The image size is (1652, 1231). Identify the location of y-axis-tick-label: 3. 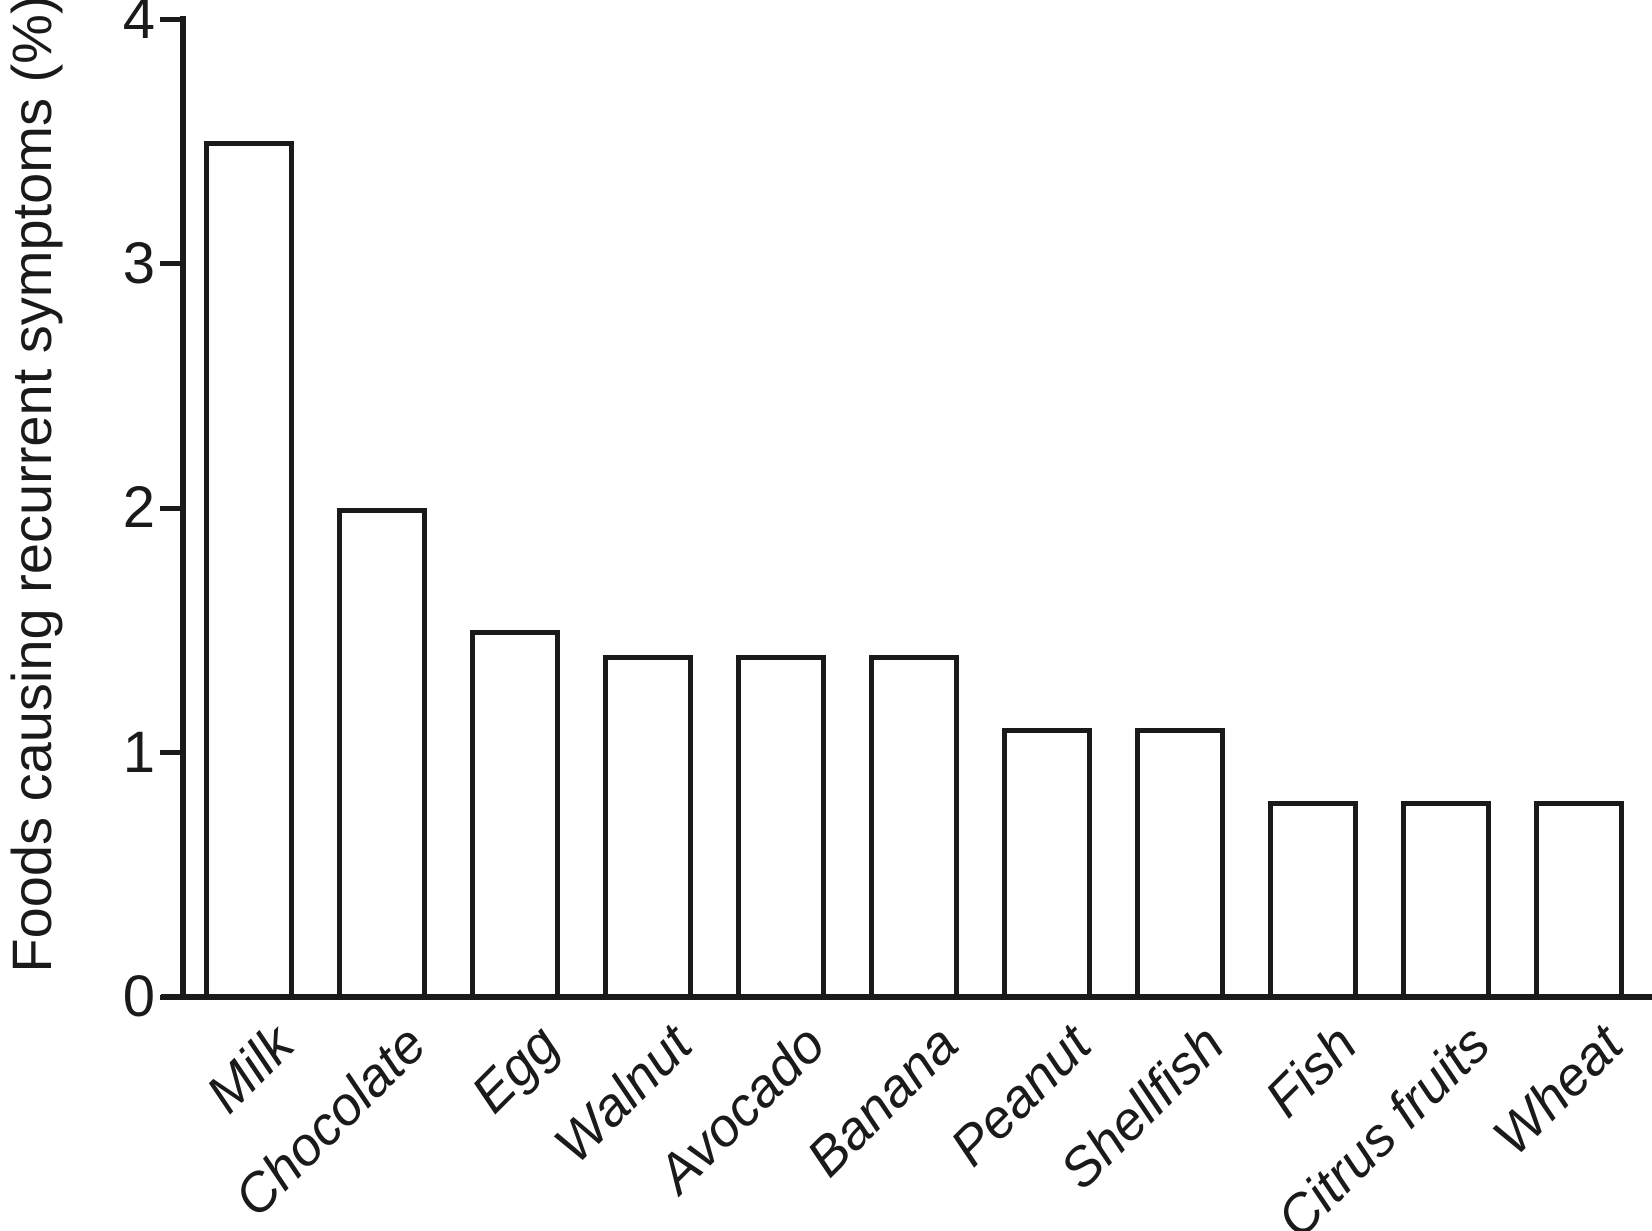
(138, 263).